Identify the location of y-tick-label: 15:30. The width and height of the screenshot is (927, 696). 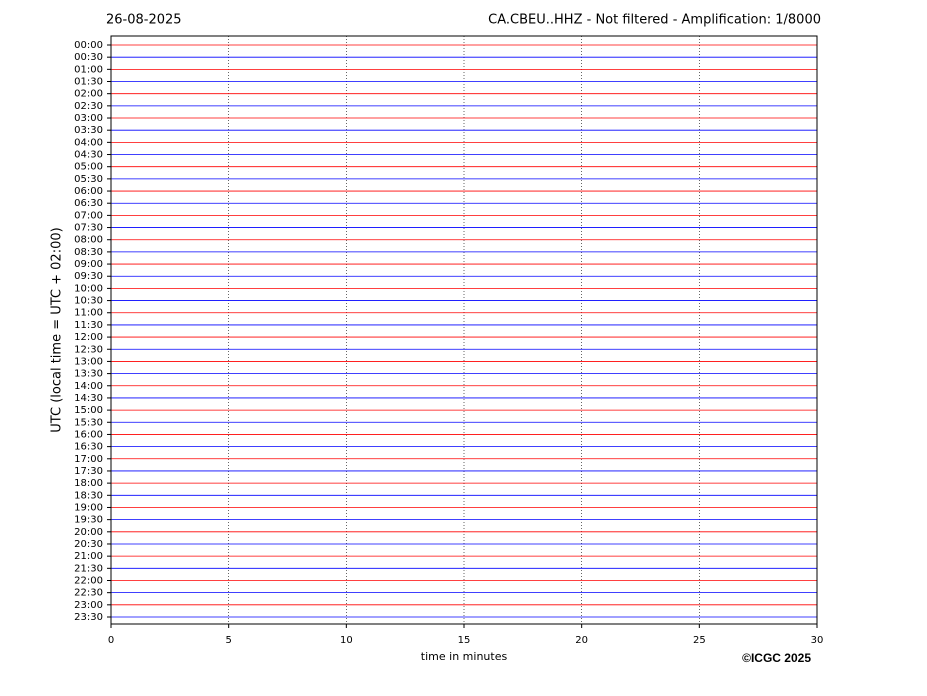
(88, 422).